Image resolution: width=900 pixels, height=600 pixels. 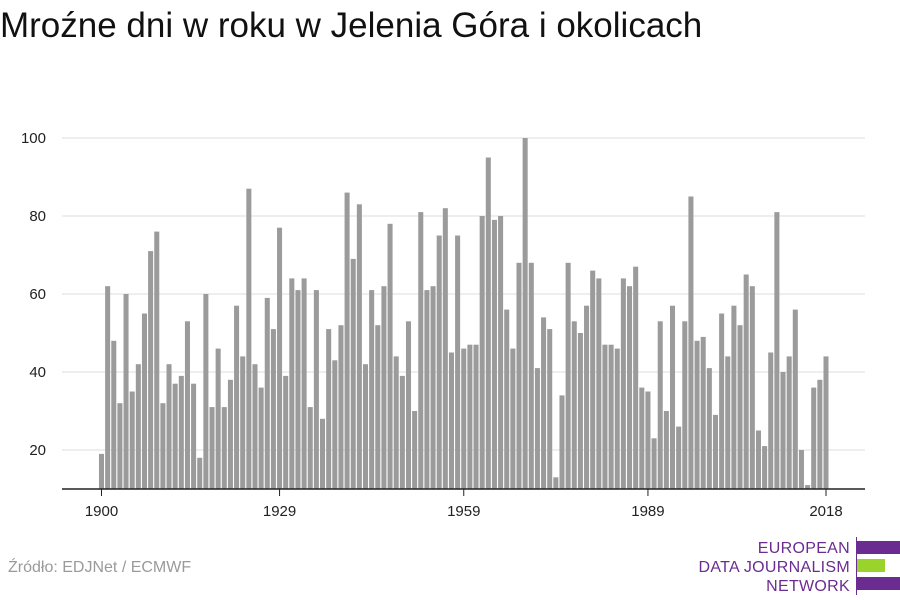 What do you see at coordinates (623, 383) in the screenshot?
I see `bar-1985` at bounding box center [623, 383].